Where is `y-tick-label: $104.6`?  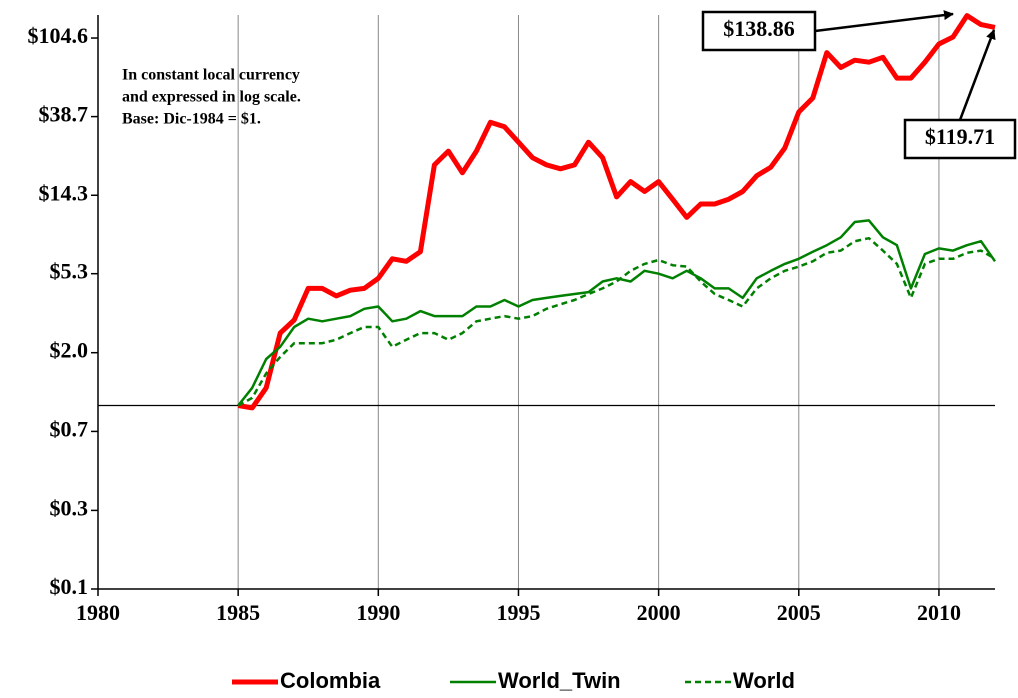 y-tick-label: $104.6 is located at coordinates (58, 35).